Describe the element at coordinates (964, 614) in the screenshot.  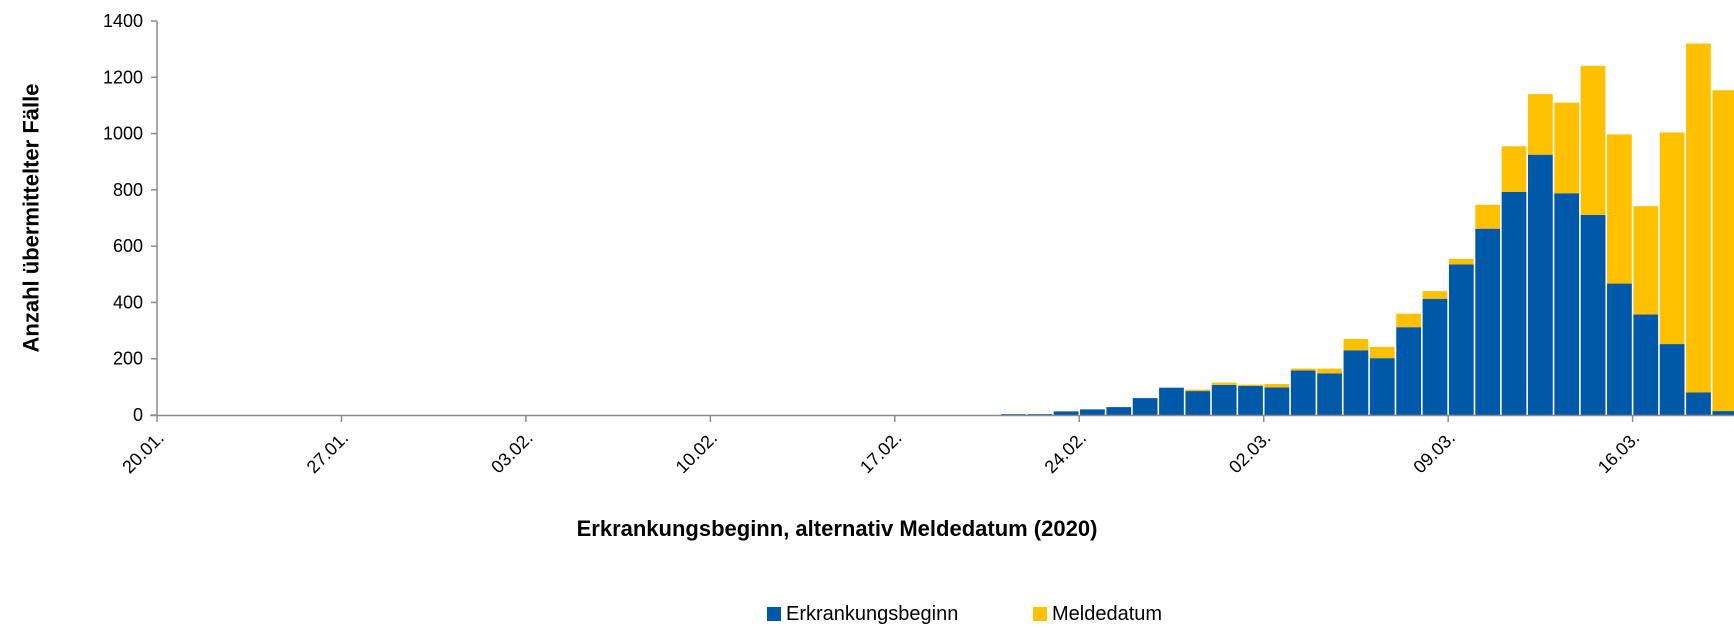
I see `legend: Erkrankungsbeginn Meldedatum` at that location.